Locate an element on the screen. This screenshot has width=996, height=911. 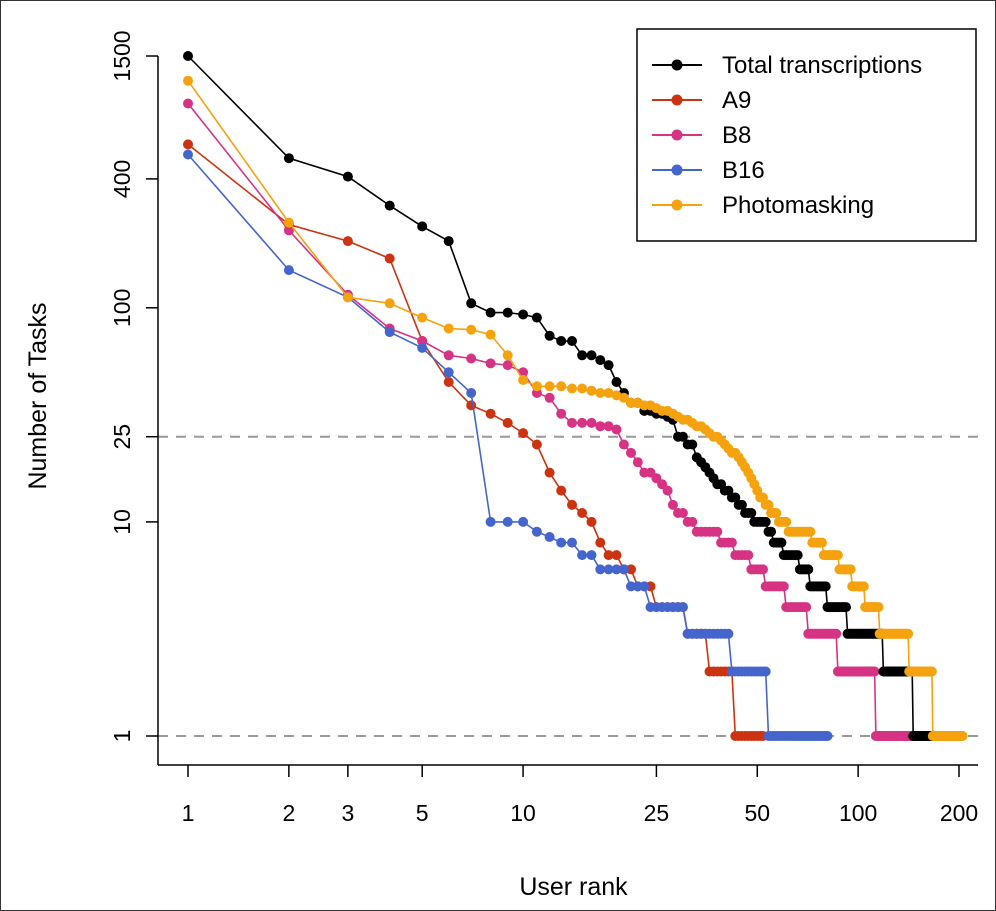
legend-label: B8 is located at coordinates (736, 135).